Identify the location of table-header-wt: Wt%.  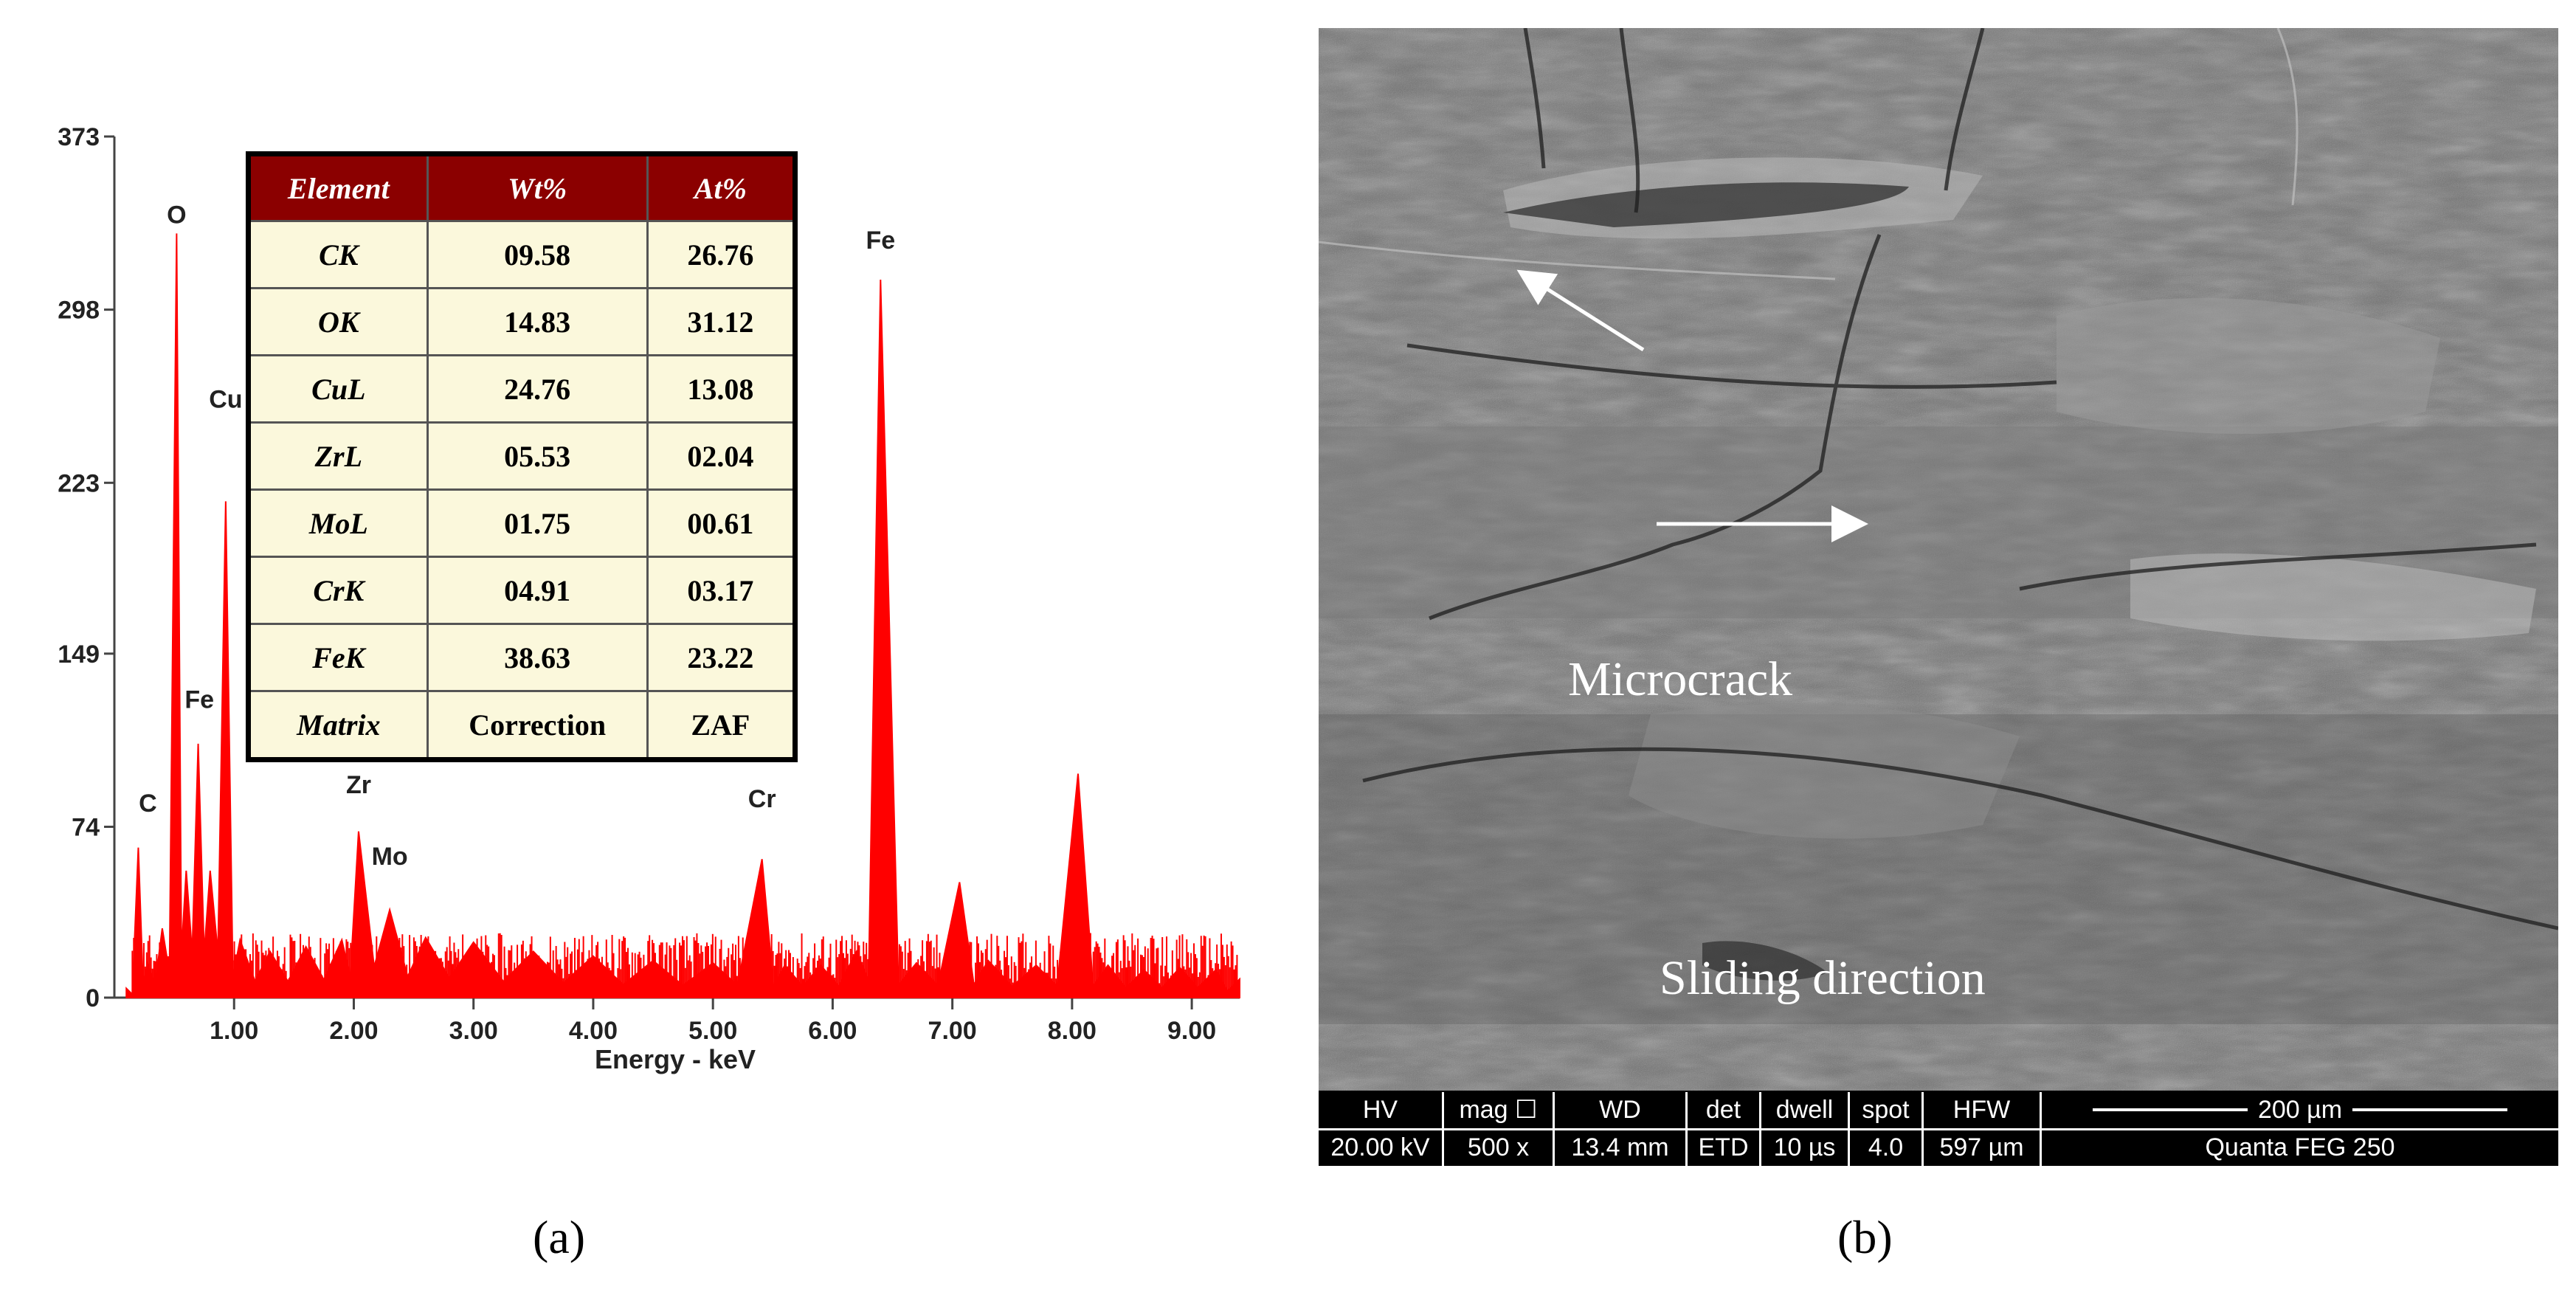
(537, 187).